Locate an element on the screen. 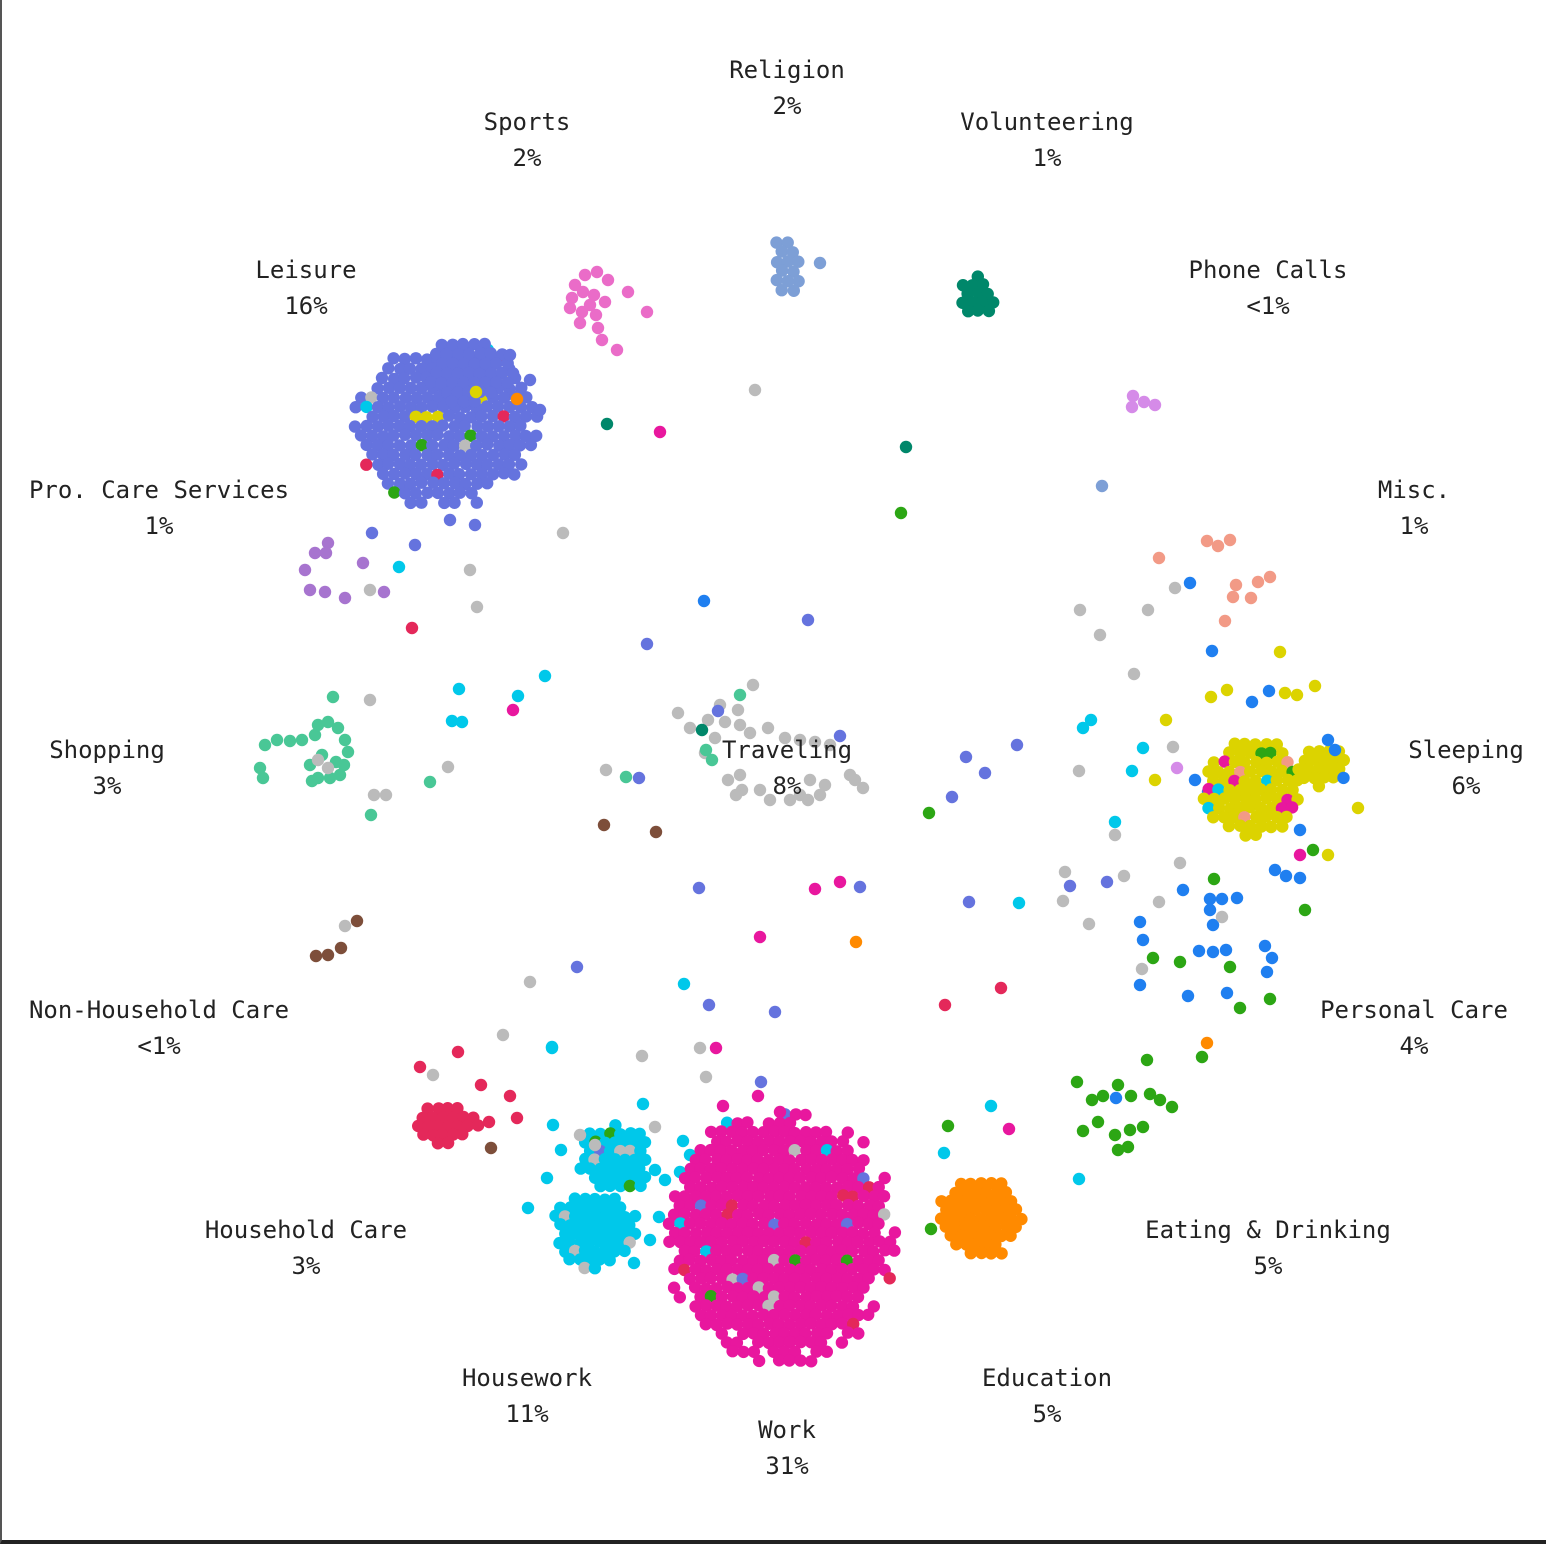  dot-procare is located at coordinates (310, 590).